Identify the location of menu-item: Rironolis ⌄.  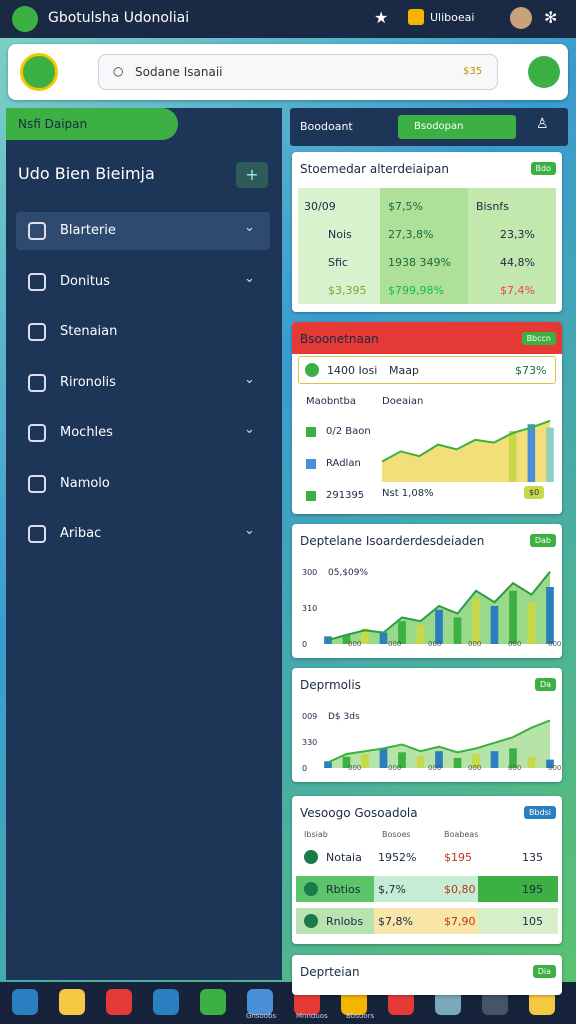
(143, 383).